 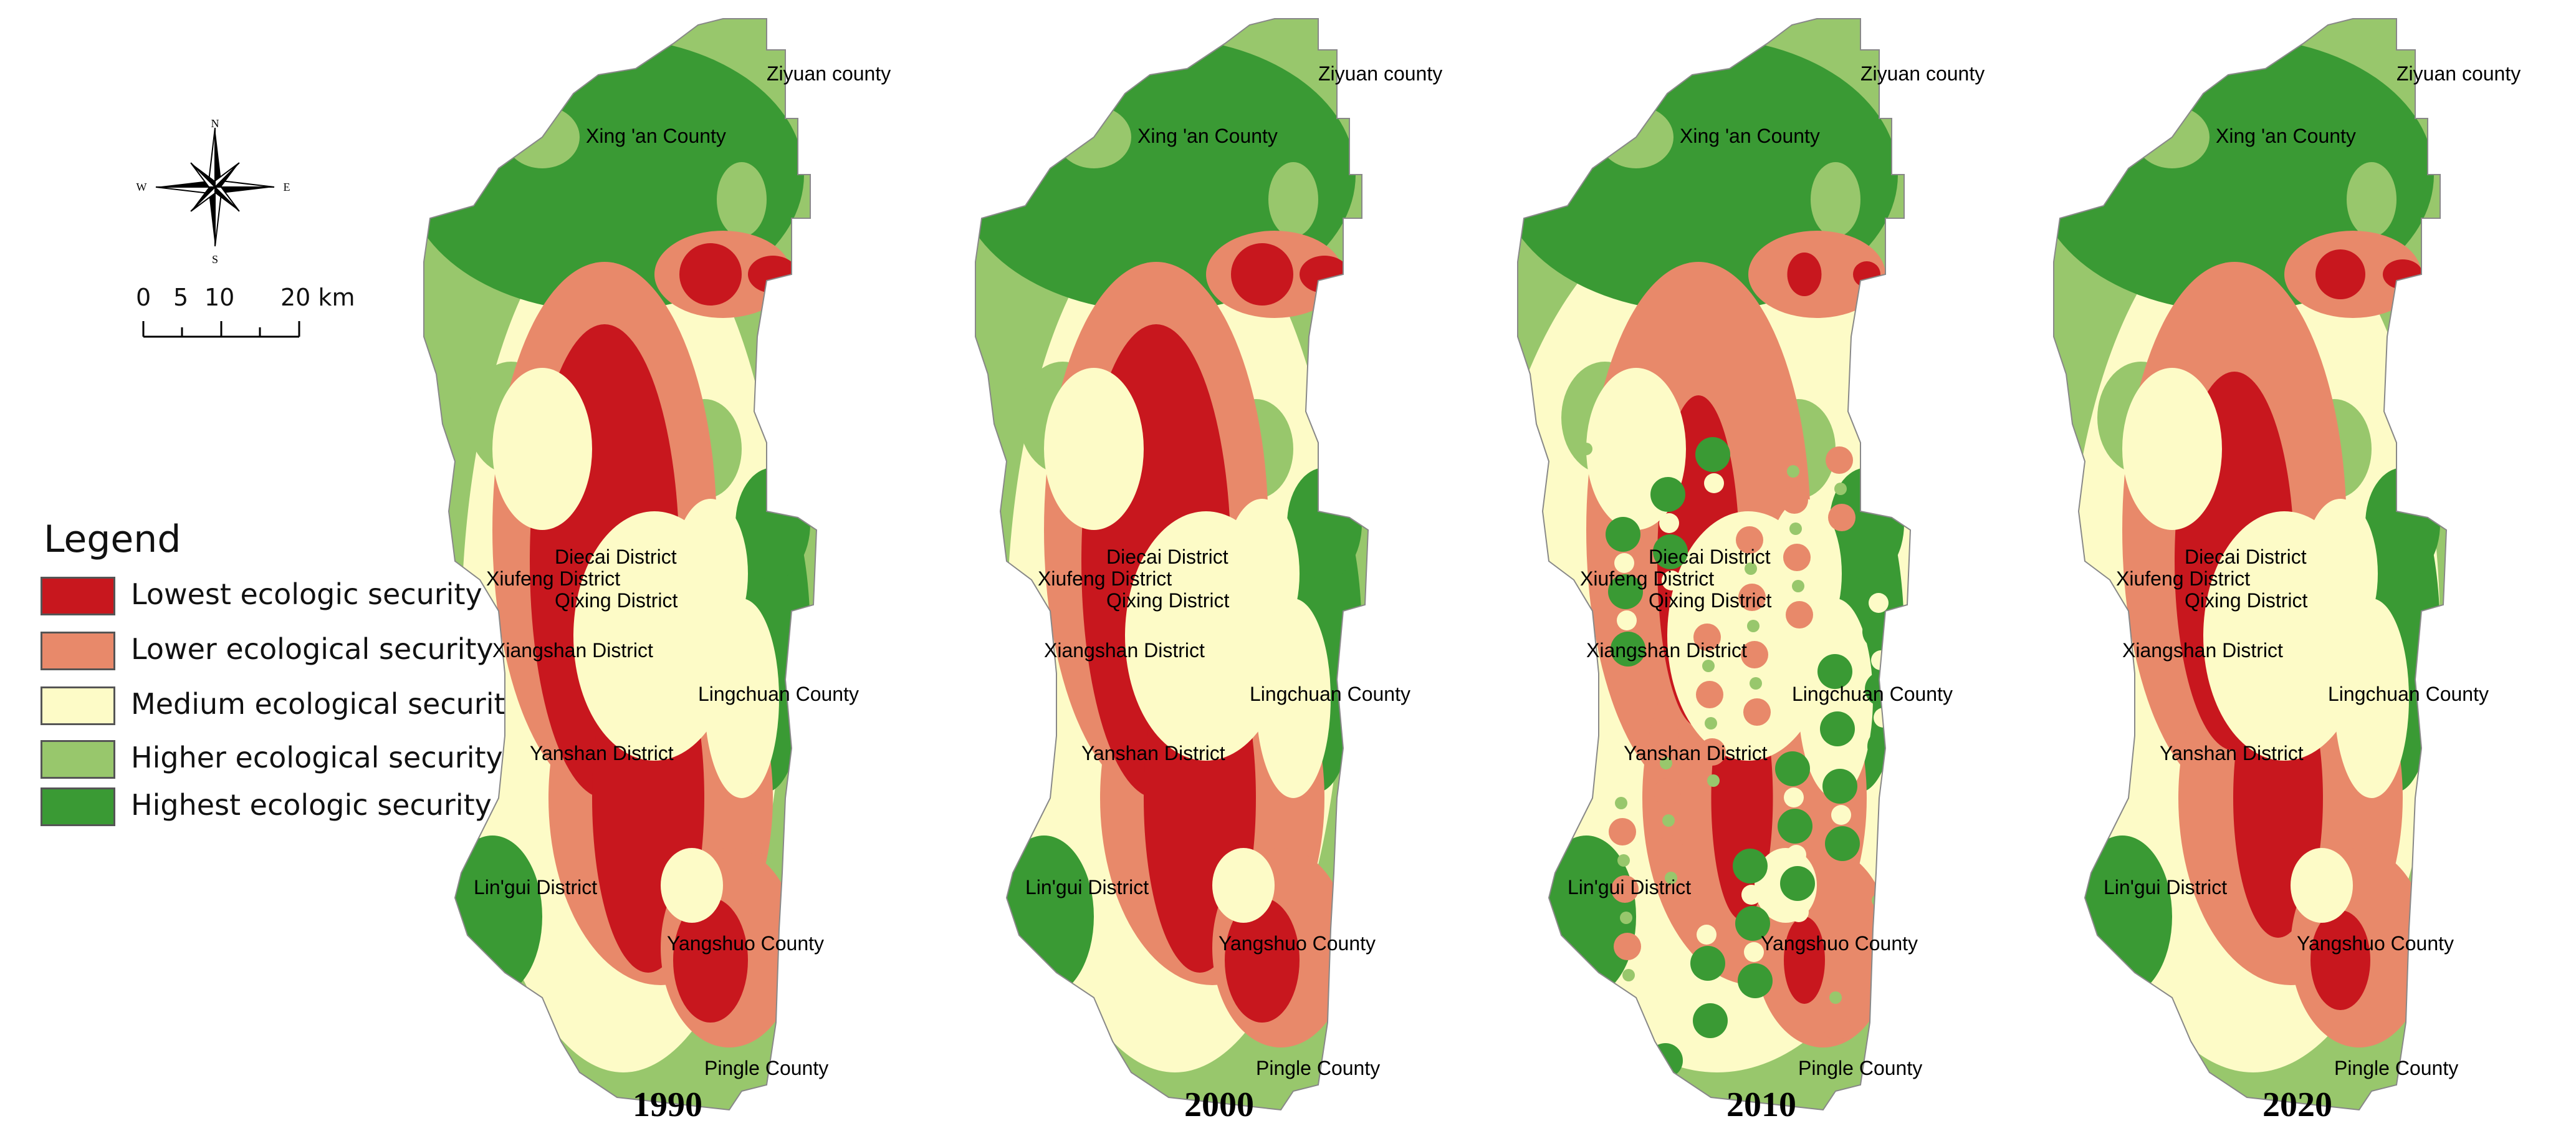 What do you see at coordinates (1087, 887) in the screenshot?
I see `place-label-lingui: Lin'gui District` at bounding box center [1087, 887].